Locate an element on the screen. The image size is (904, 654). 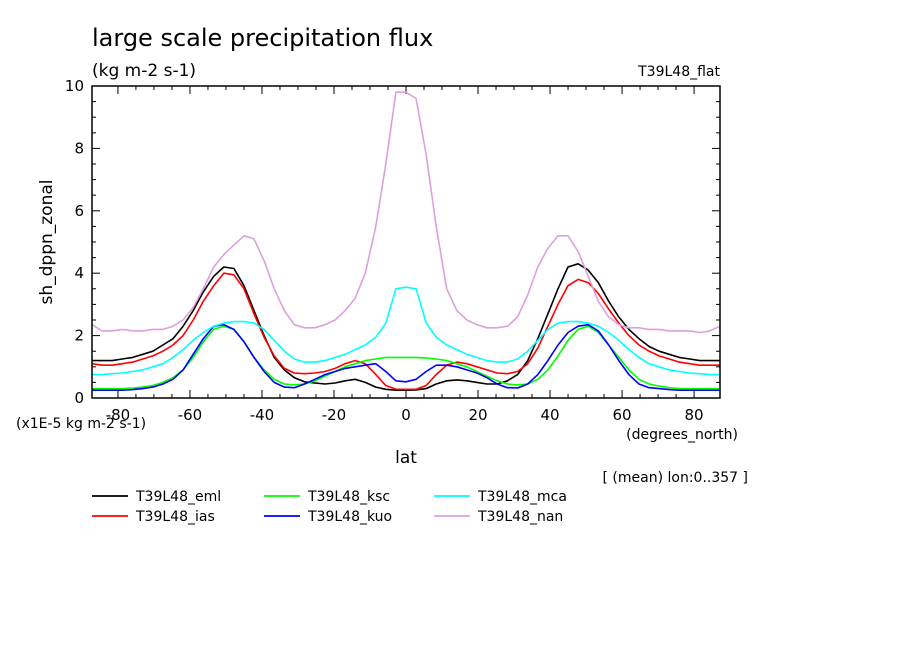
legend-label: T39L48_ias is located at coordinates (175, 517).